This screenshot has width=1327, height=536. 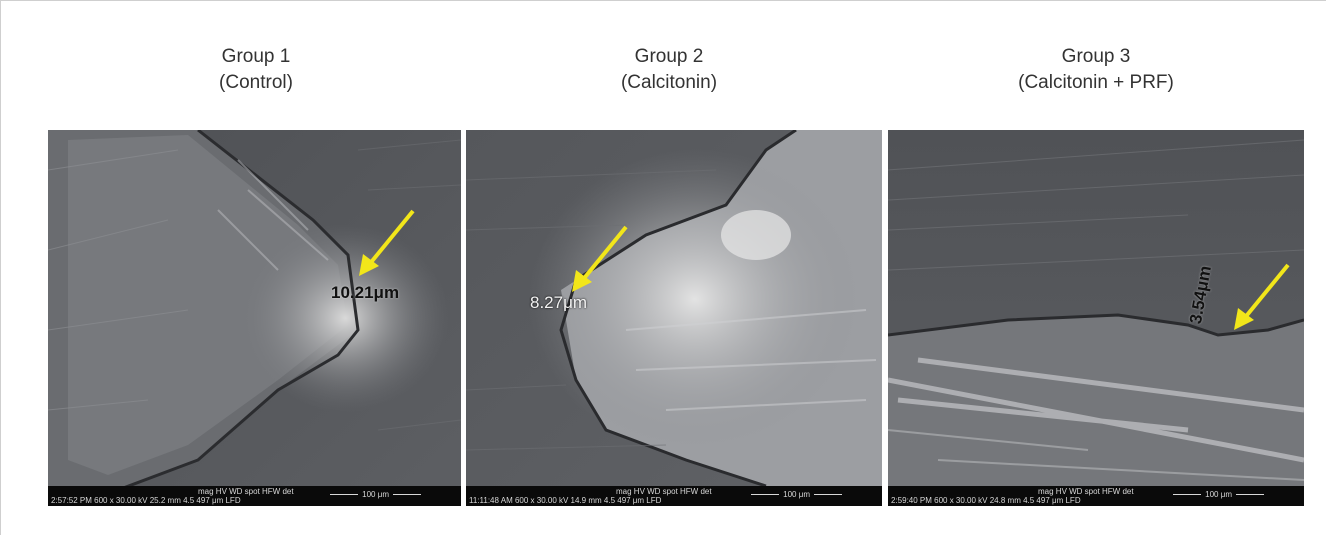 I want to click on scale-bar-1: 100 μm, so click(x=375, y=494).